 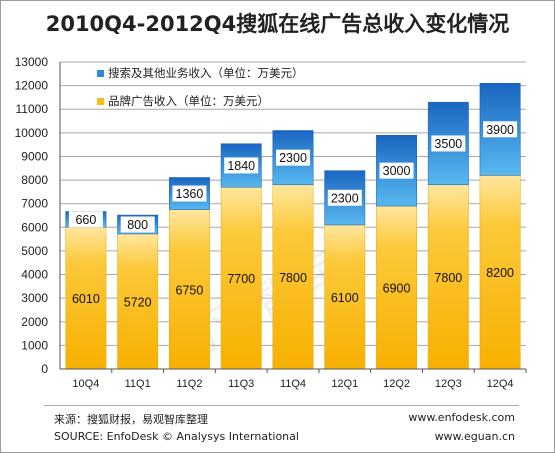 What do you see at coordinates (34, 298) in the screenshot?
I see `y-tick-label: 3000` at bounding box center [34, 298].